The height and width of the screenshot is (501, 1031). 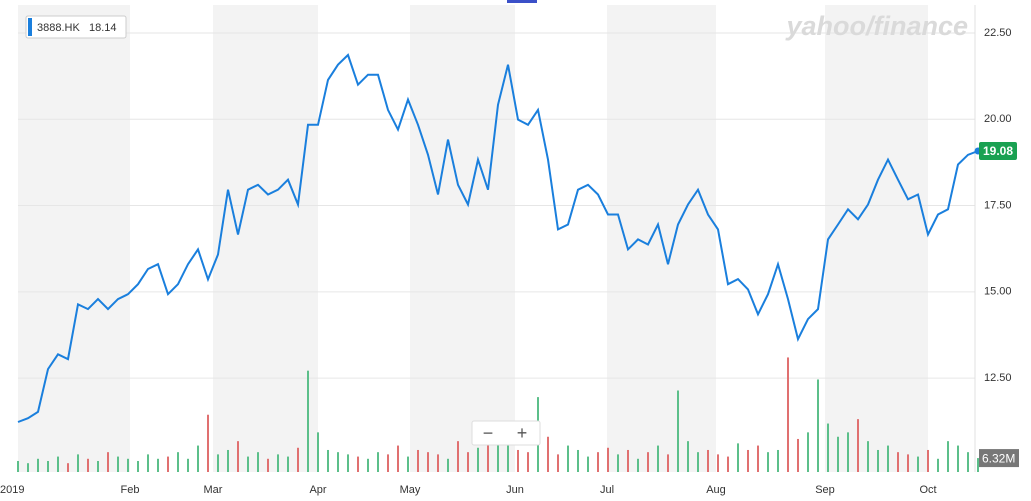 What do you see at coordinates (515, 490) in the screenshot?
I see `x-tick-label: Jun` at bounding box center [515, 490].